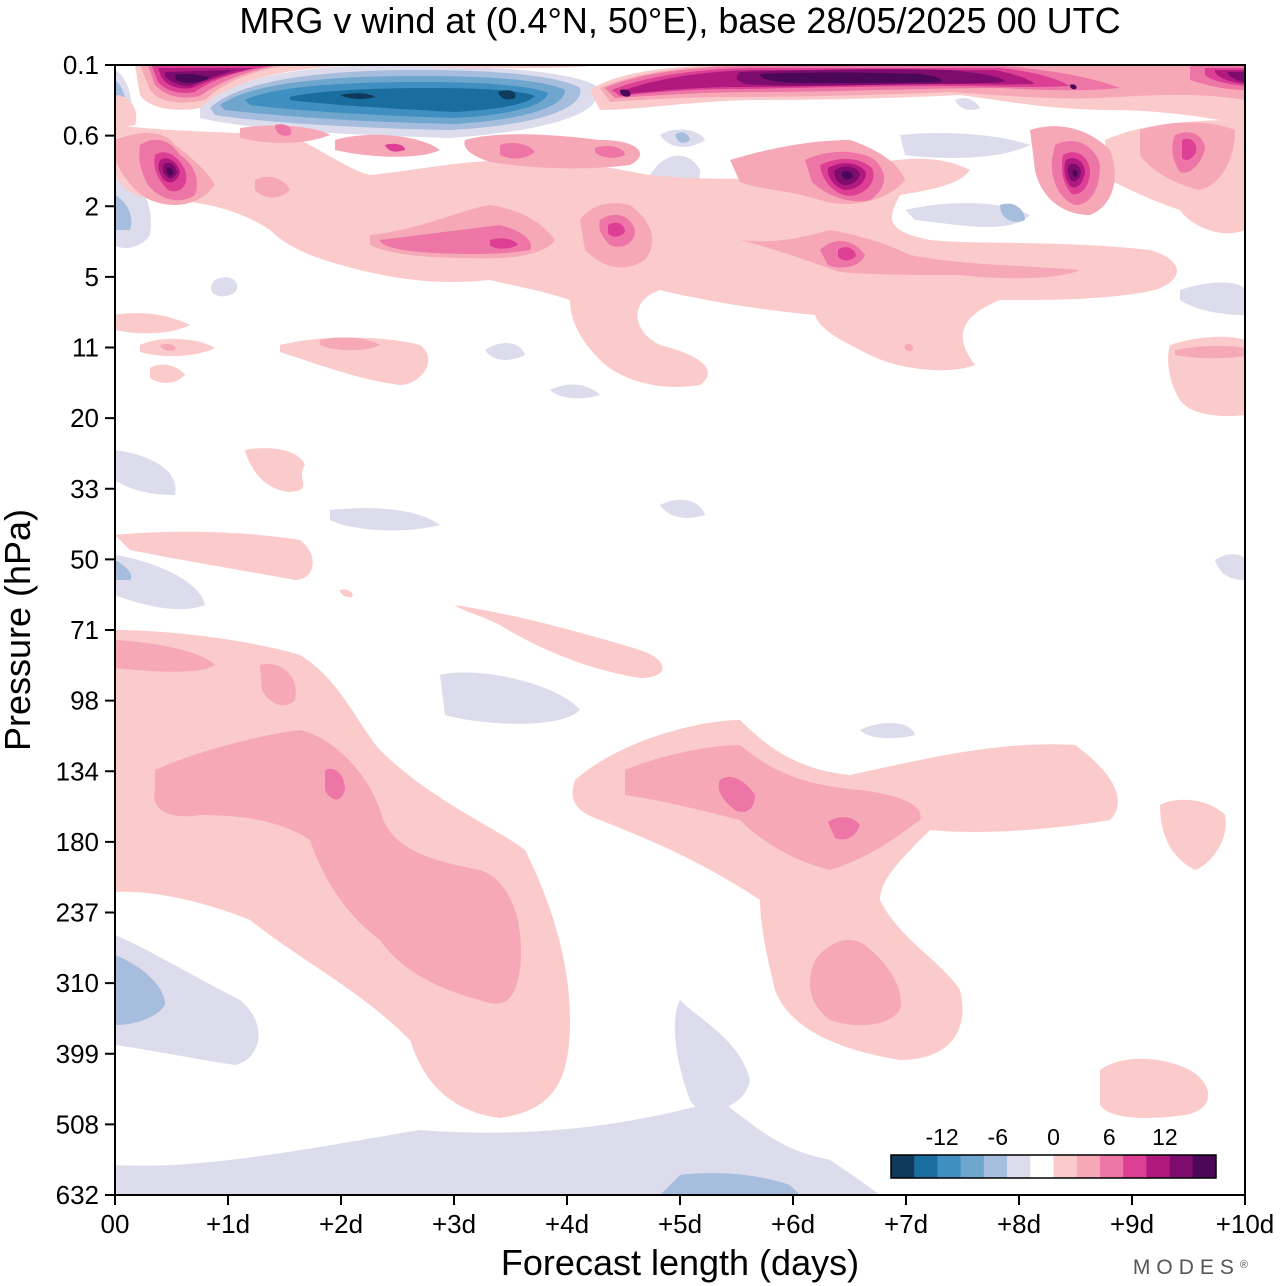 Image resolution: width=1280 pixels, height=1286 pixels. Describe the element at coordinates (19, 630) in the screenshot. I see `y-axis-label: Pressure (hPa)` at that location.